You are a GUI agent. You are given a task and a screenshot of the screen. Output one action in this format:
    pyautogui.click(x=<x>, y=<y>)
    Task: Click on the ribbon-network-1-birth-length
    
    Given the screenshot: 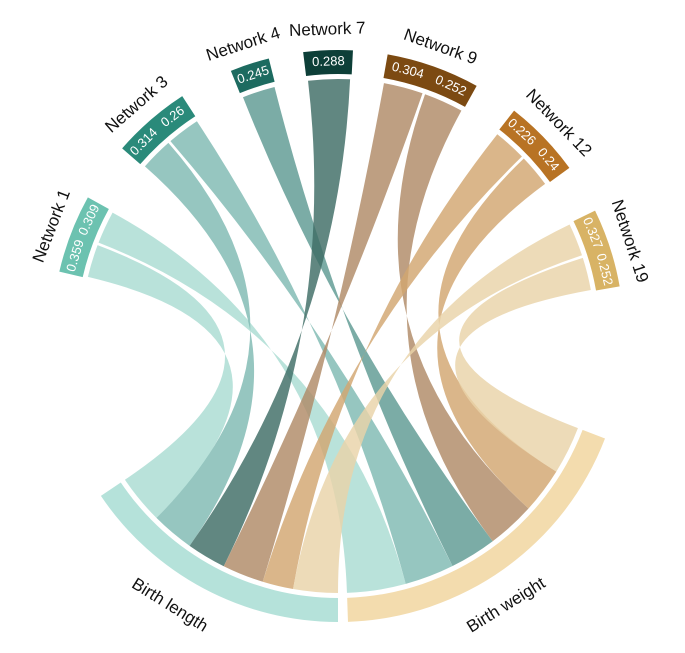 What is the action you would take?
    pyautogui.click(x=160, y=381)
    